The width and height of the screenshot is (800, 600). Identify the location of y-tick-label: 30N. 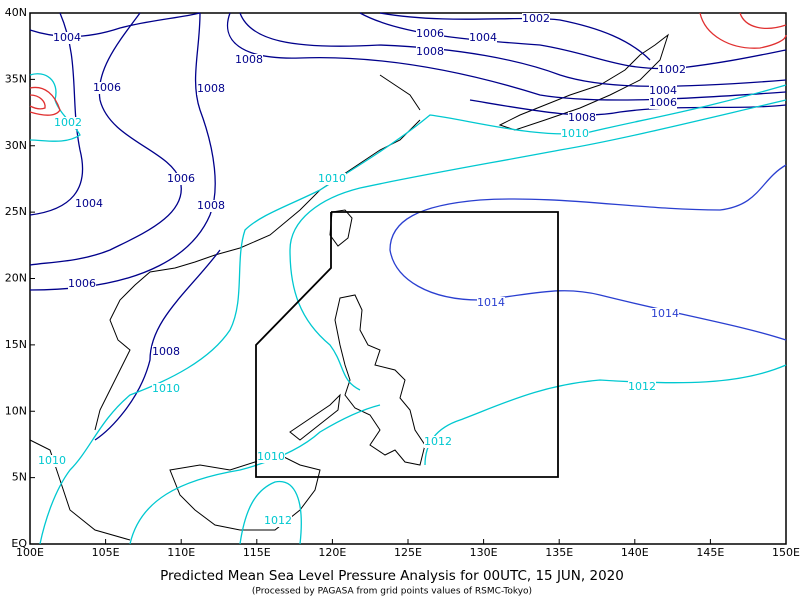
(16, 145).